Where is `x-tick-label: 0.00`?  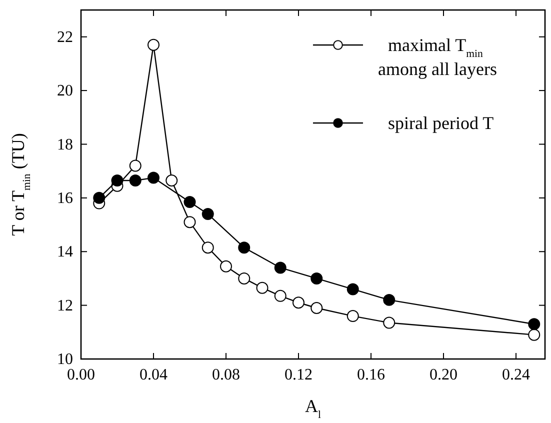 x-tick-label: 0.00 is located at coordinates (81, 375).